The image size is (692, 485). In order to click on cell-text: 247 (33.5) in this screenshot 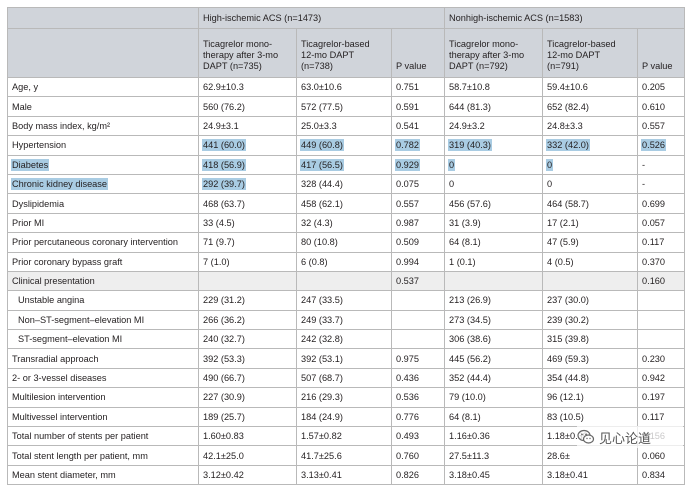, I will do `click(322, 300)`.